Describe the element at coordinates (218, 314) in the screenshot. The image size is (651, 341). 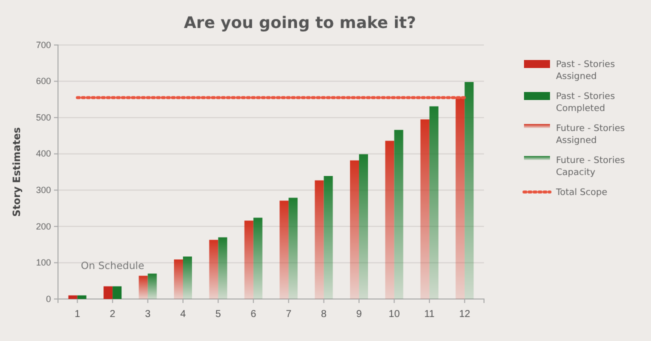
I see `x-tick-label: 5` at that location.